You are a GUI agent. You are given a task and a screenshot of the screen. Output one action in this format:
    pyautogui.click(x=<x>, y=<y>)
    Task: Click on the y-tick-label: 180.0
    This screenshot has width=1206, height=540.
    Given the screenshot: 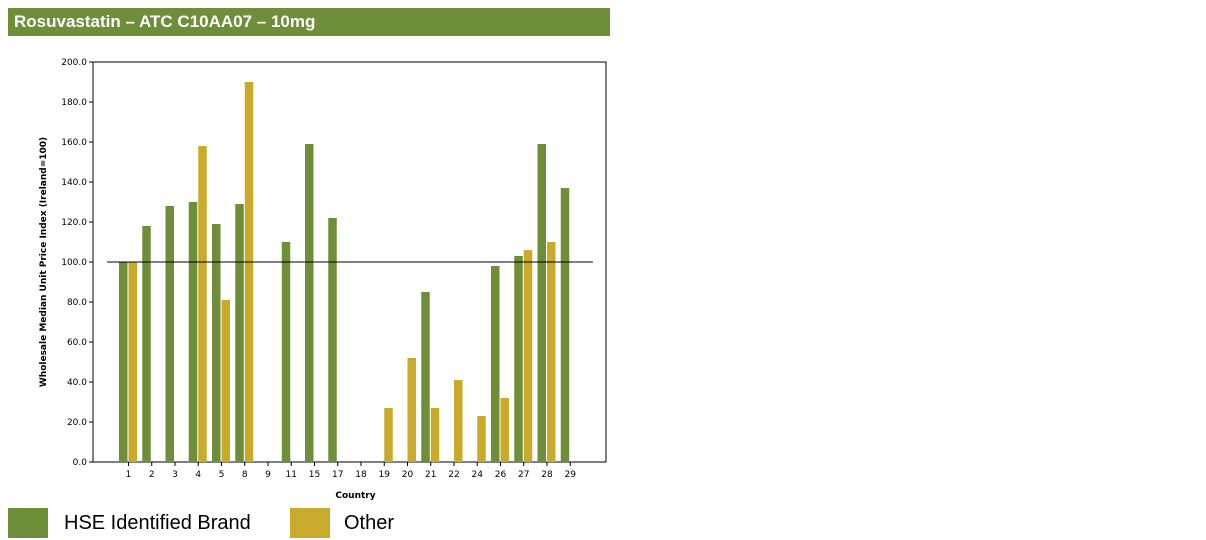 What is the action you would take?
    pyautogui.click(x=74, y=103)
    